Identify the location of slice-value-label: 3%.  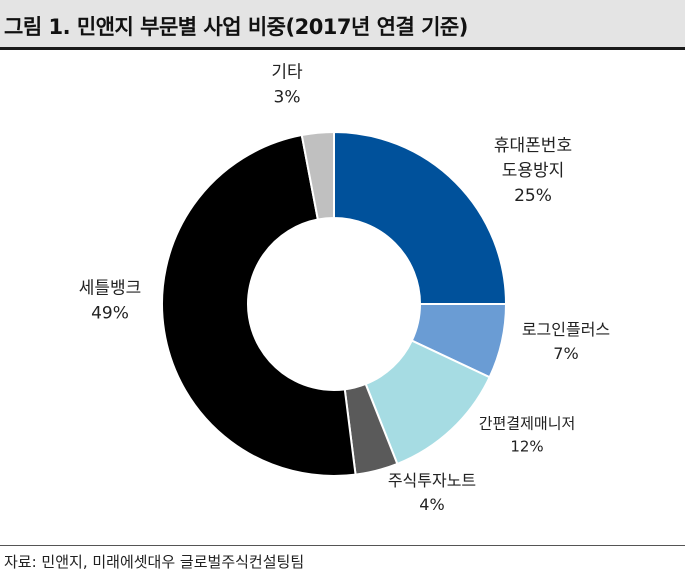
(287, 98).